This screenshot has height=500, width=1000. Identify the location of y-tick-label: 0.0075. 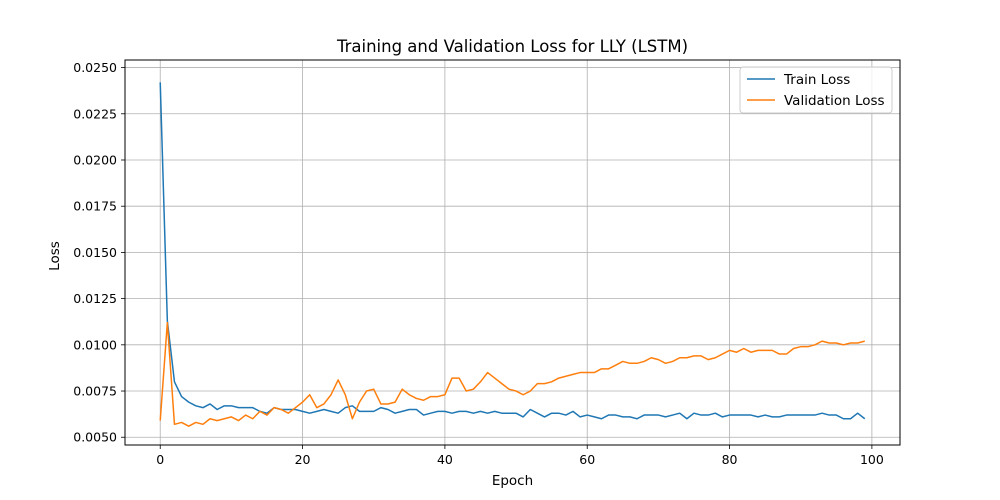
(95, 391).